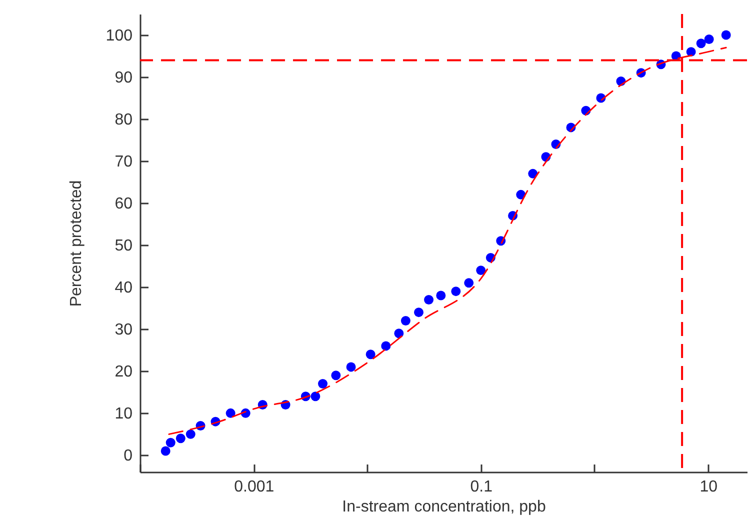 The height and width of the screenshot is (531, 752). Describe the element at coordinates (254, 487) in the screenshot. I see `x-tick-label: 0.001` at that location.